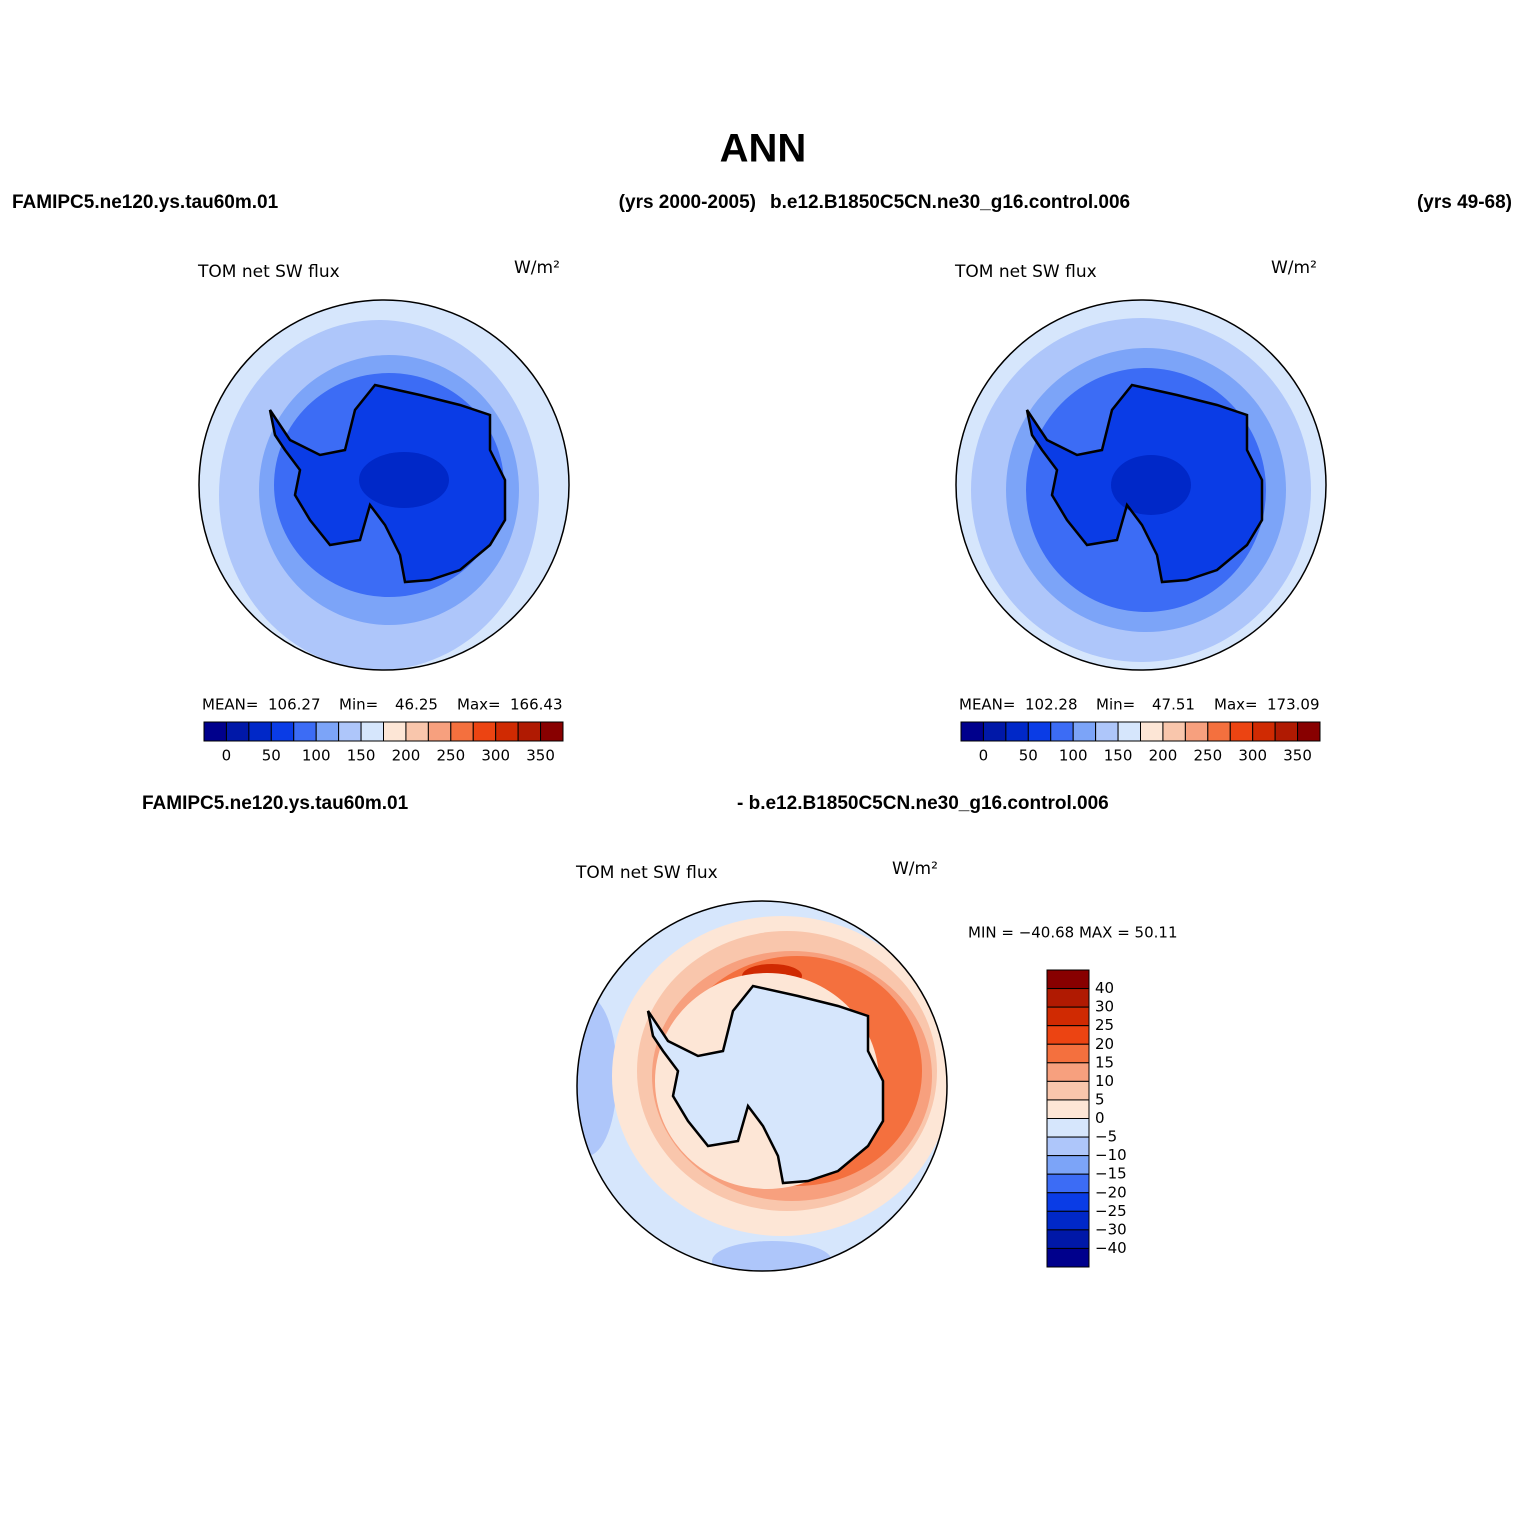 The height and width of the screenshot is (1525, 1525). Describe the element at coordinates (536, 705) in the screenshot. I see `stat-value: 166.43` at that location.